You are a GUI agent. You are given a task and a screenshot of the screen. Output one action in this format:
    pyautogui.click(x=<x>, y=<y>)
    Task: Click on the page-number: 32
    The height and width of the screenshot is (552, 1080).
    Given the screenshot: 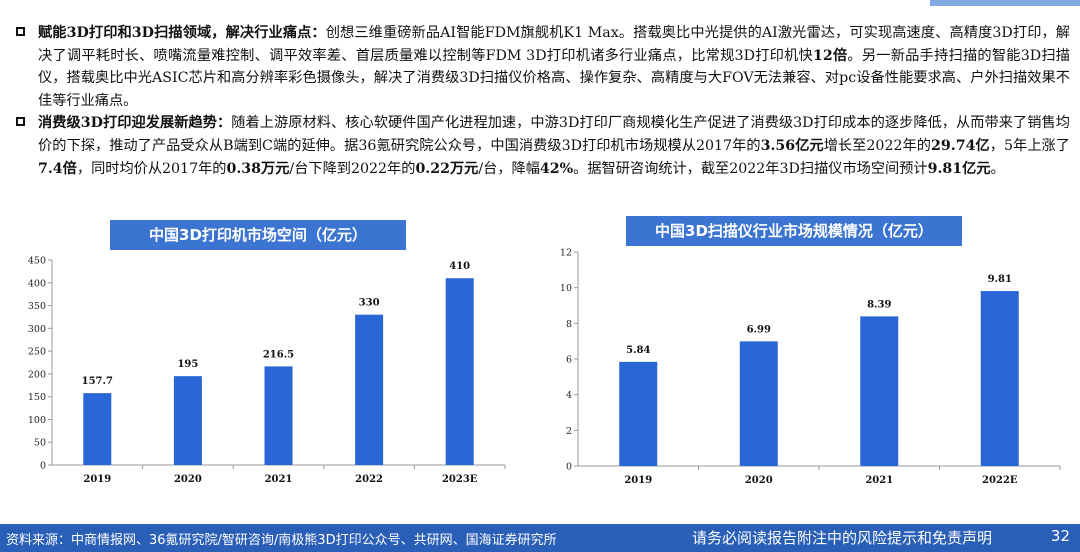 What is the action you would take?
    pyautogui.click(x=1060, y=536)
    